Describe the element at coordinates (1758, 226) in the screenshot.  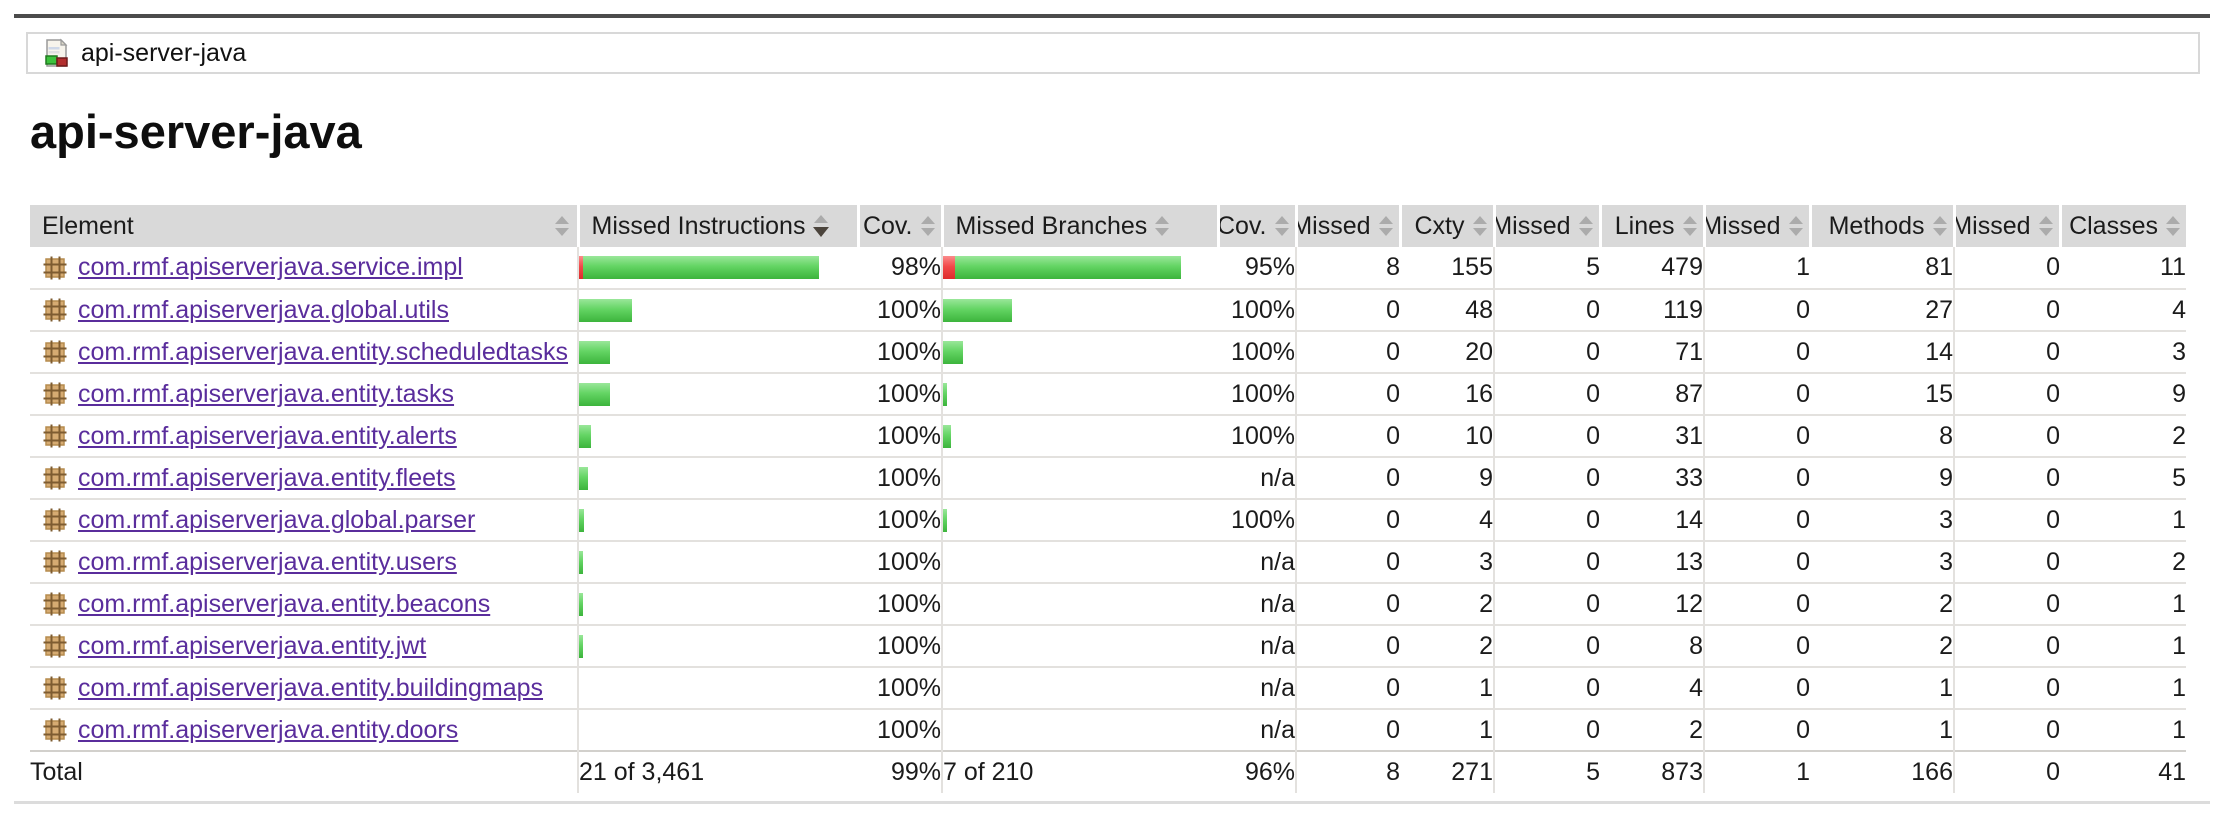
I see `column-header-missed-9: Missed` at that location.